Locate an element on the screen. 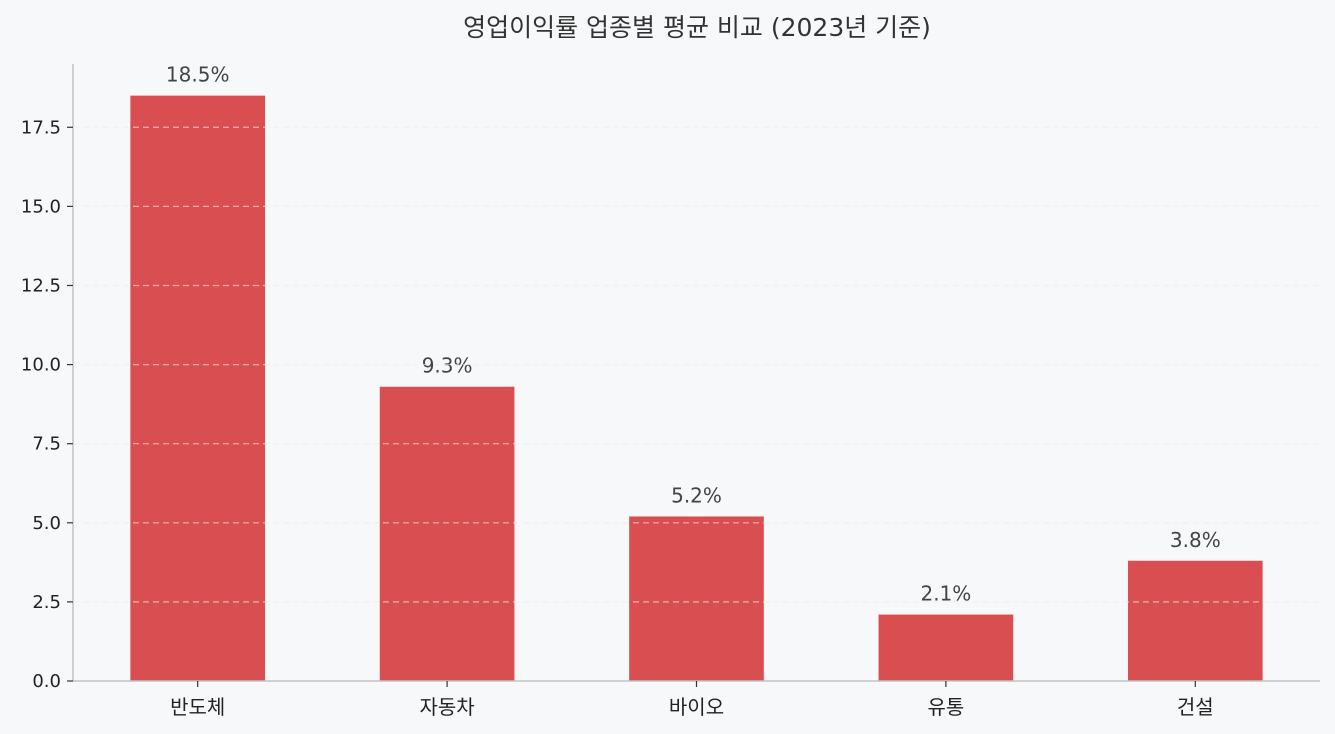 This screenshot has height=734, width=1335. chart-title: 영업이익률 업종별 평균 비교 (2023년 기준) is located at coordinates (697, 27).